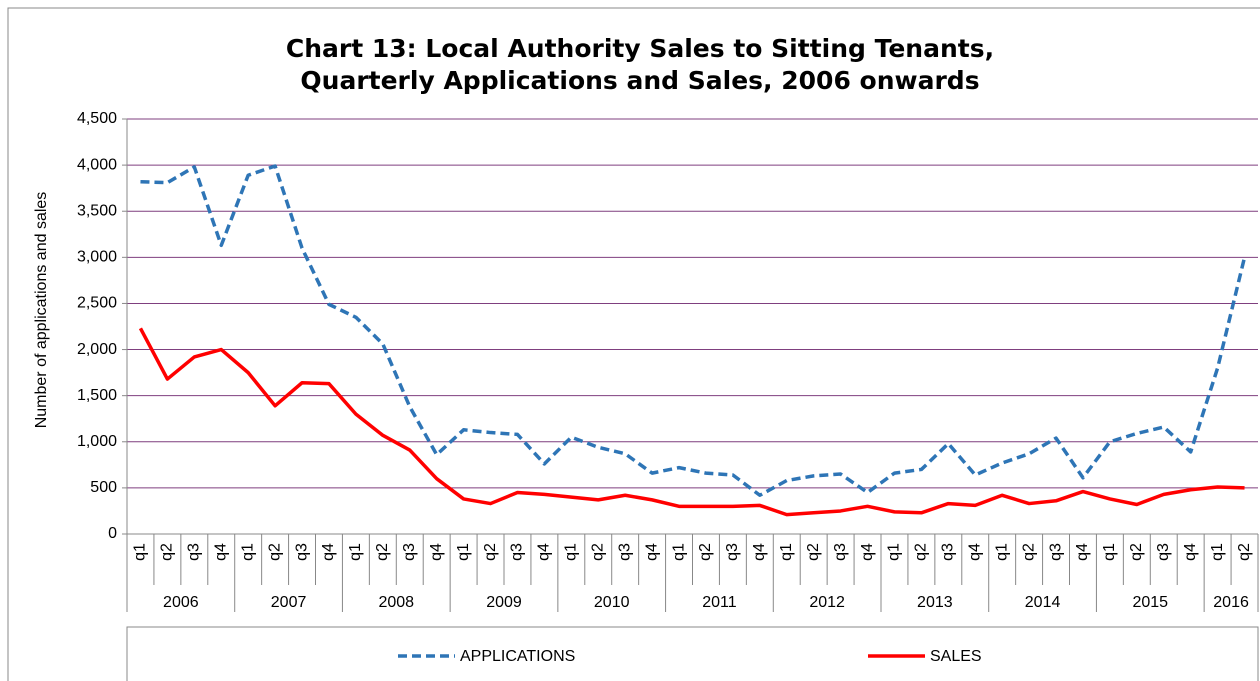  What do you see at coordinates (612, 602) in the screenshot?
I see `year-label: 2010` at bounding box center [612, 602].